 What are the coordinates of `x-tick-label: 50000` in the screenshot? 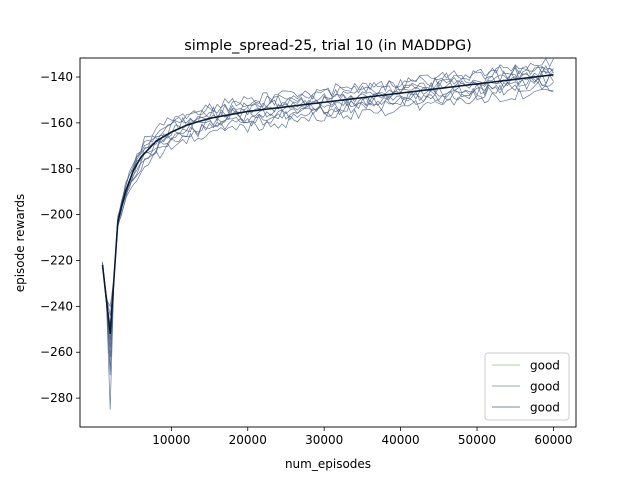 It's located at (477, 440).